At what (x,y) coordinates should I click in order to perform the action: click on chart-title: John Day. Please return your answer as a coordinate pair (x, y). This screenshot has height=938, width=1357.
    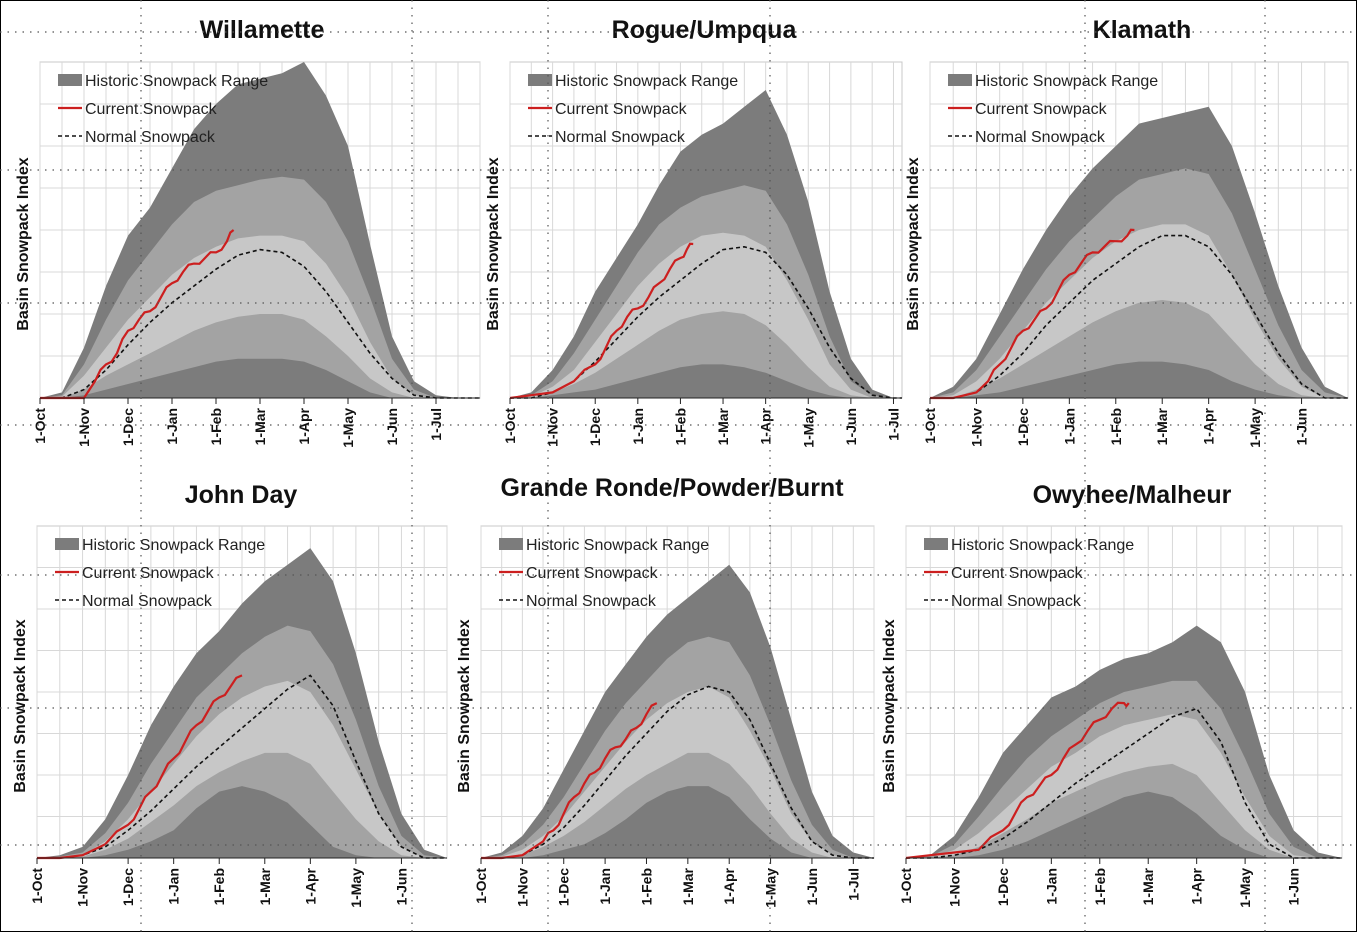
    Looking at the image, I should click on (241, 495).